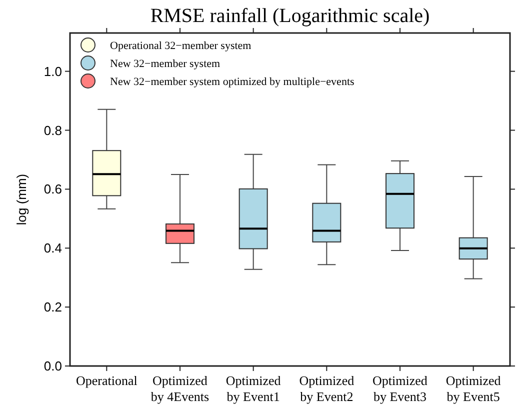 The height and width of the screenshot is (410, 521). I want to click on y-tick-label: 0.6, so click(53, 189).